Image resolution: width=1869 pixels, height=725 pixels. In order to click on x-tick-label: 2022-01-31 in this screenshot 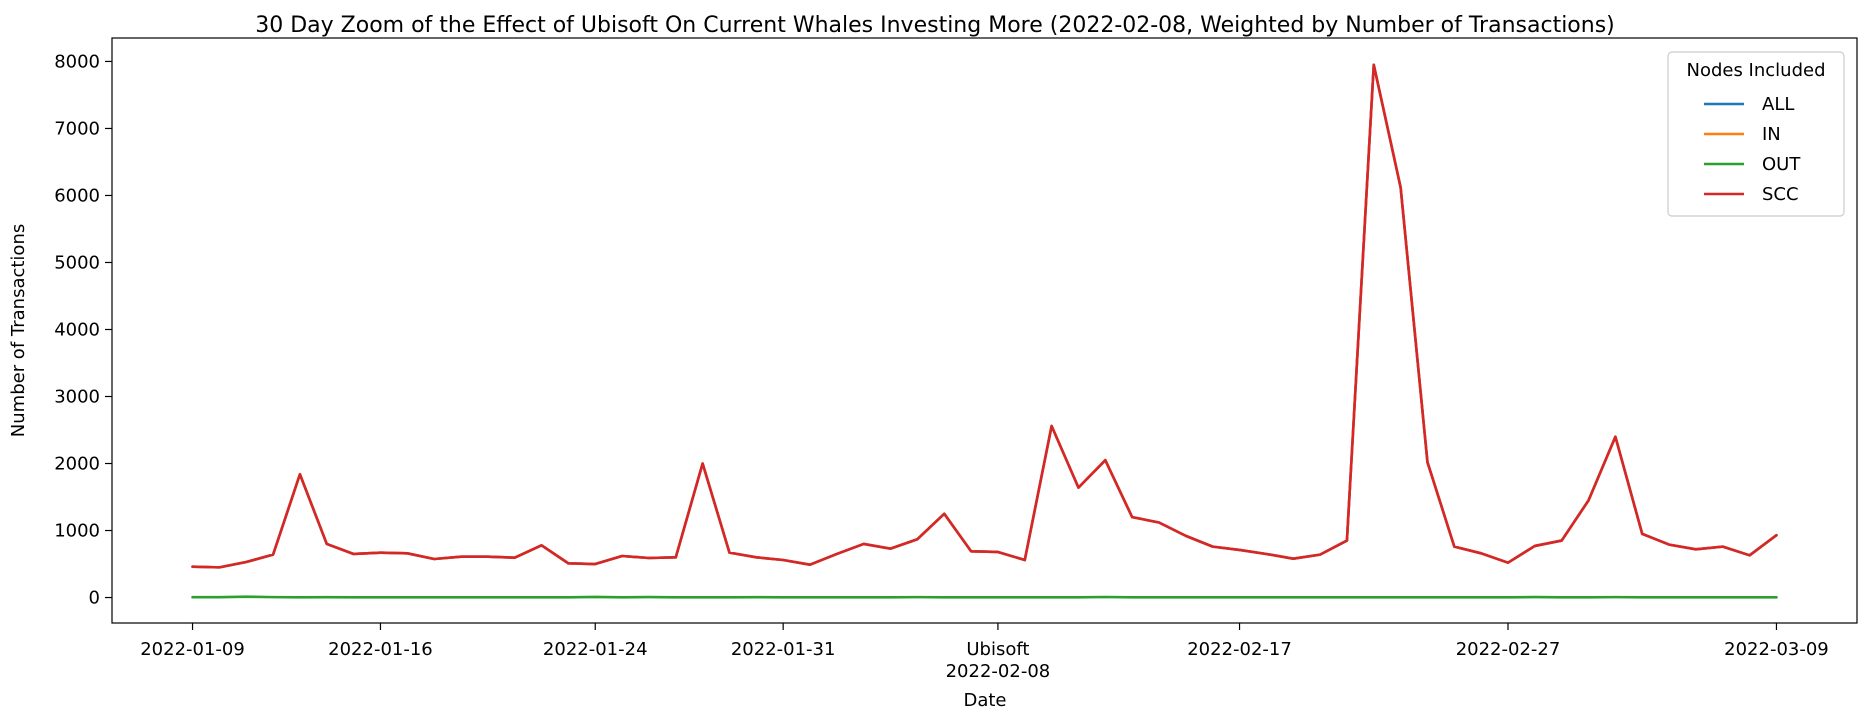, I will do `click(783, 649)`.